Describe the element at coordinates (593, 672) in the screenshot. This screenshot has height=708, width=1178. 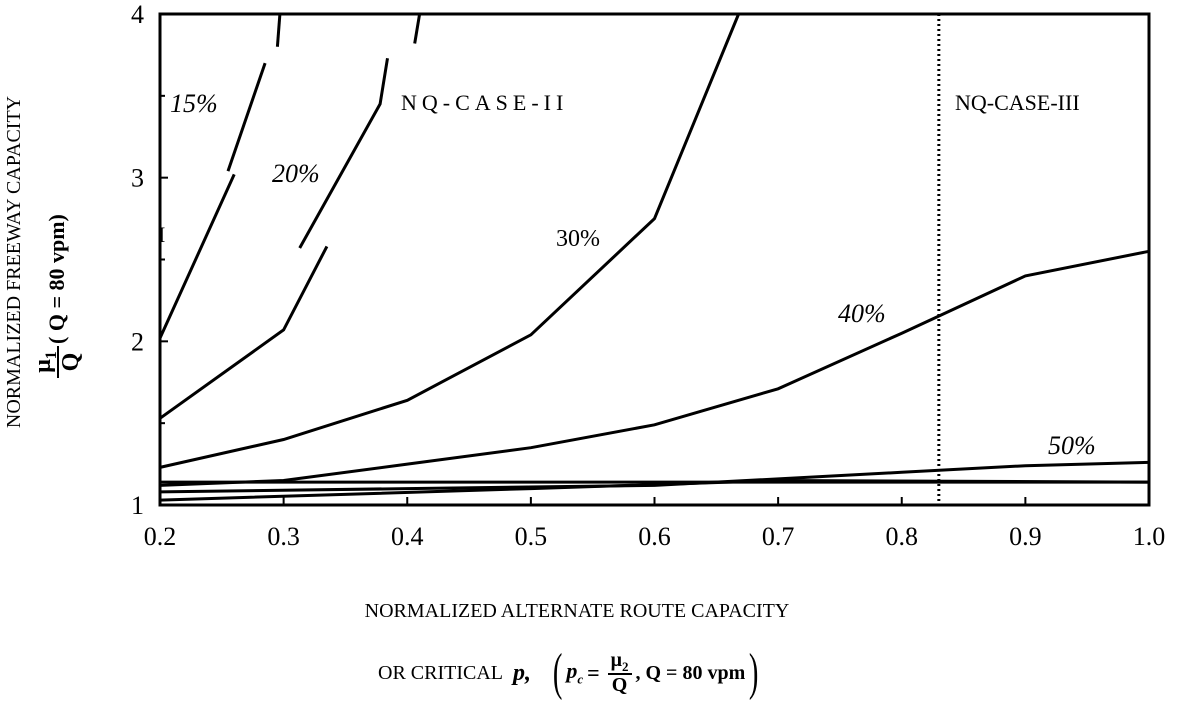
I see `x-label-eq: =` at that location.